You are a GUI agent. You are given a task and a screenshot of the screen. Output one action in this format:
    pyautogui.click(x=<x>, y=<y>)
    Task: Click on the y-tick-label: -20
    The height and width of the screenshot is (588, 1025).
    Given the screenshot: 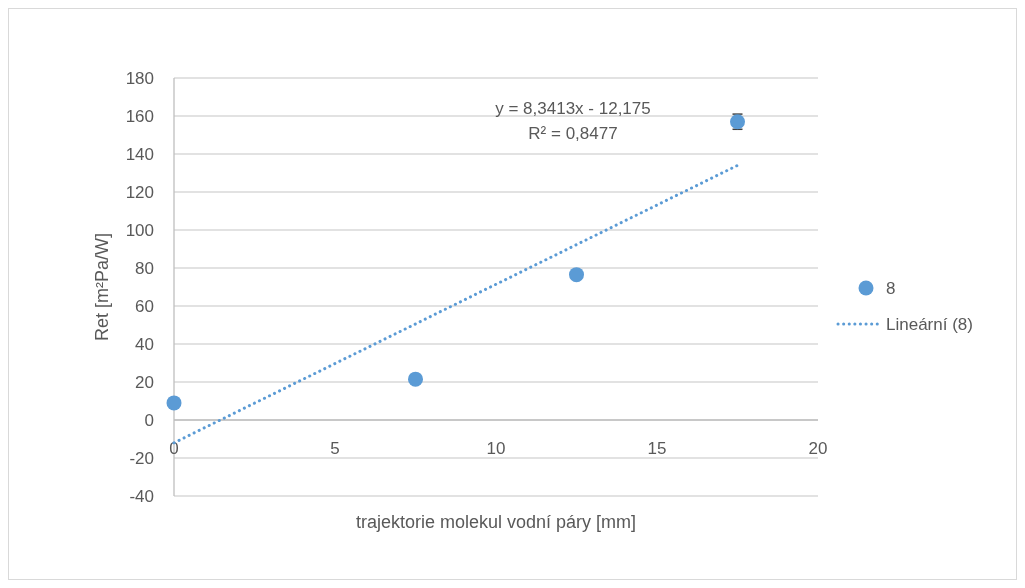 What is the action you would take?
    pyautogui.click(x=141, y=458)
    